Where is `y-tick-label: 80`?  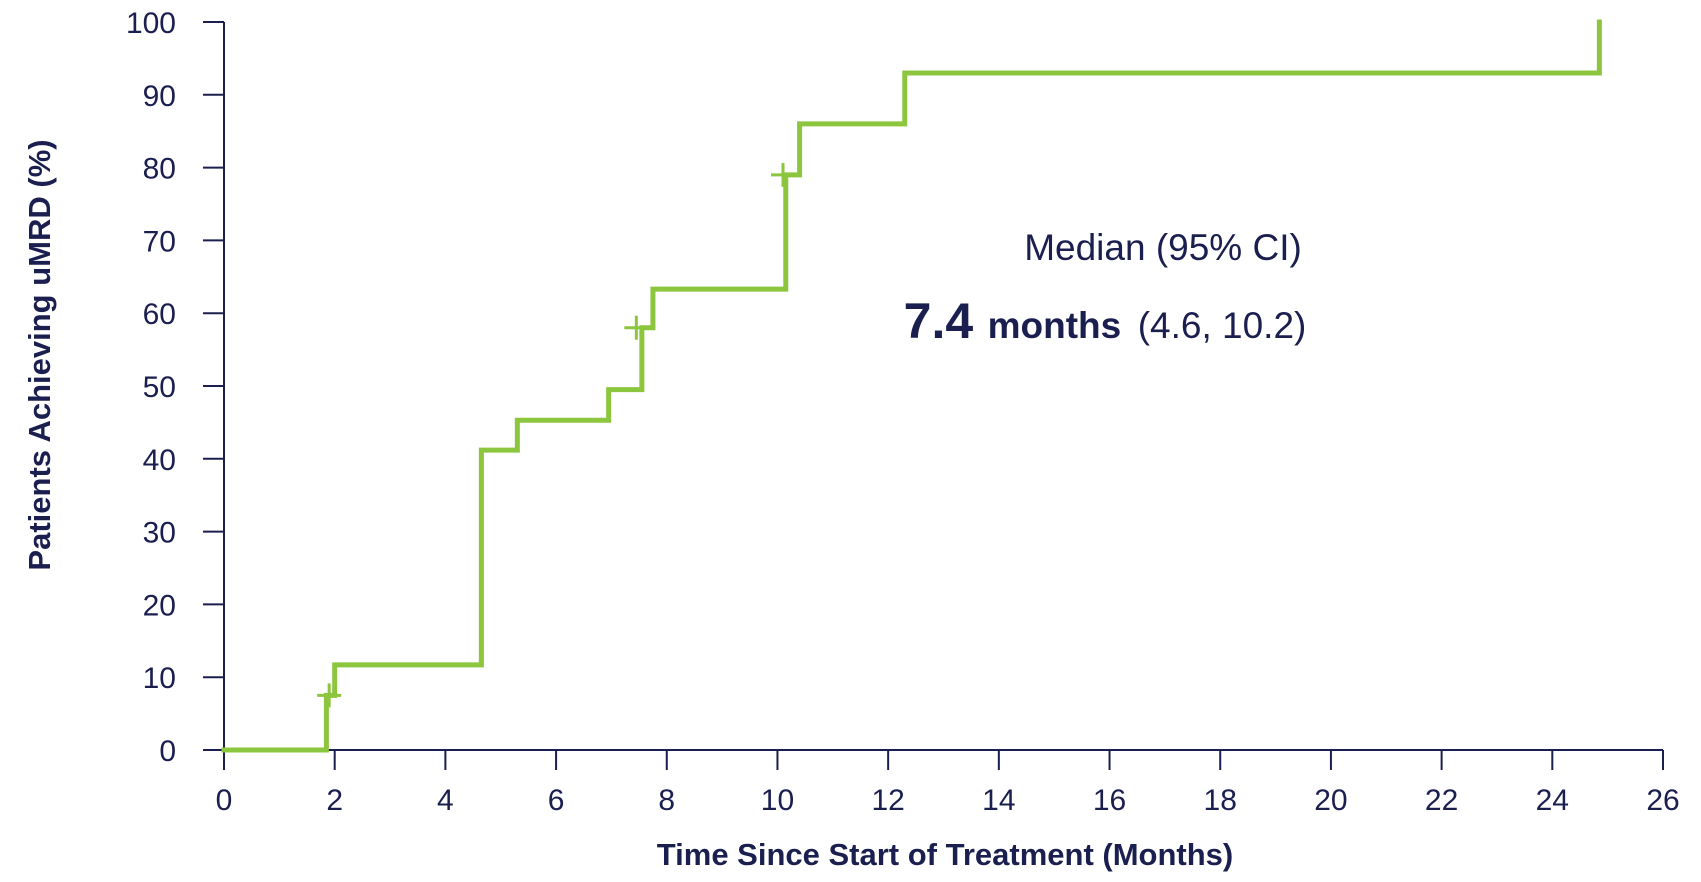
y-tick-label: 80 is located at coordinates (159, 169).